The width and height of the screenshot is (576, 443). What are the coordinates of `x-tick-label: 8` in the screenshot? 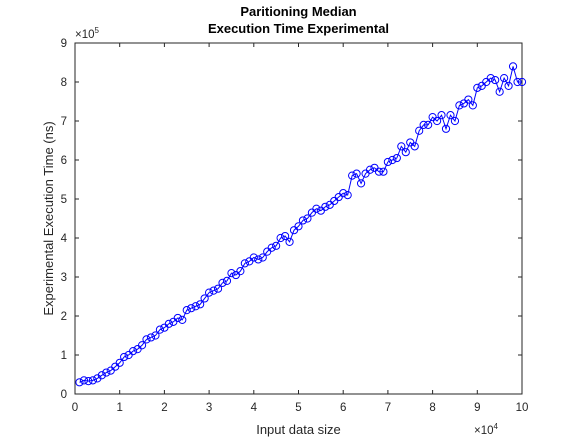 It's located at (432, 408).